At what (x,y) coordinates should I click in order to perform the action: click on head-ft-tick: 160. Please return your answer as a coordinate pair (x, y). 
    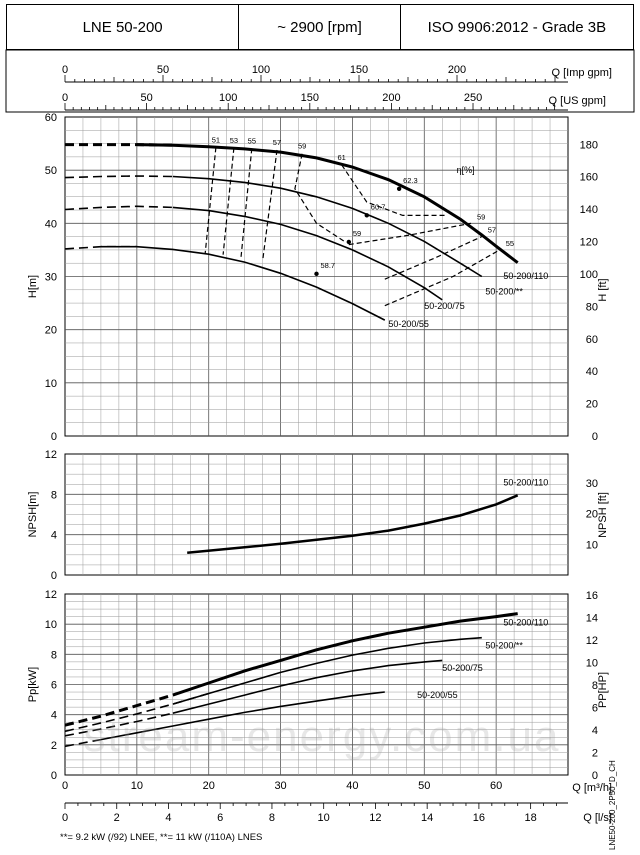
    Looking at the image, I should click on (589, 178).